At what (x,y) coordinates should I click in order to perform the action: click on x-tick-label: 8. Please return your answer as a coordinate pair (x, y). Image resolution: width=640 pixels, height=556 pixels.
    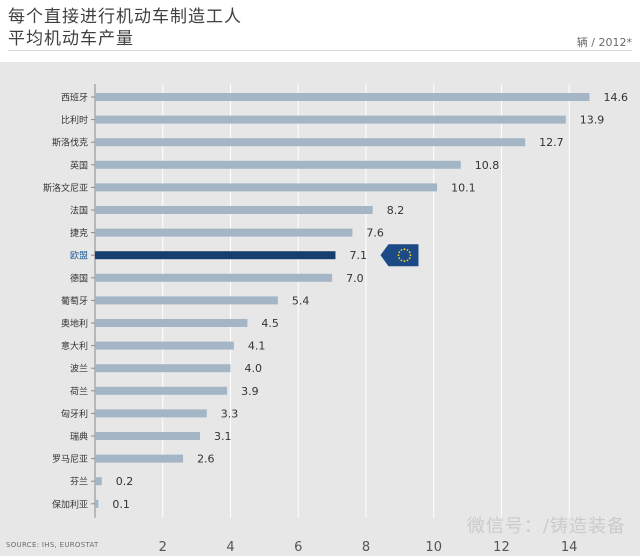
    Looking at the image, I should click on (366, 547).